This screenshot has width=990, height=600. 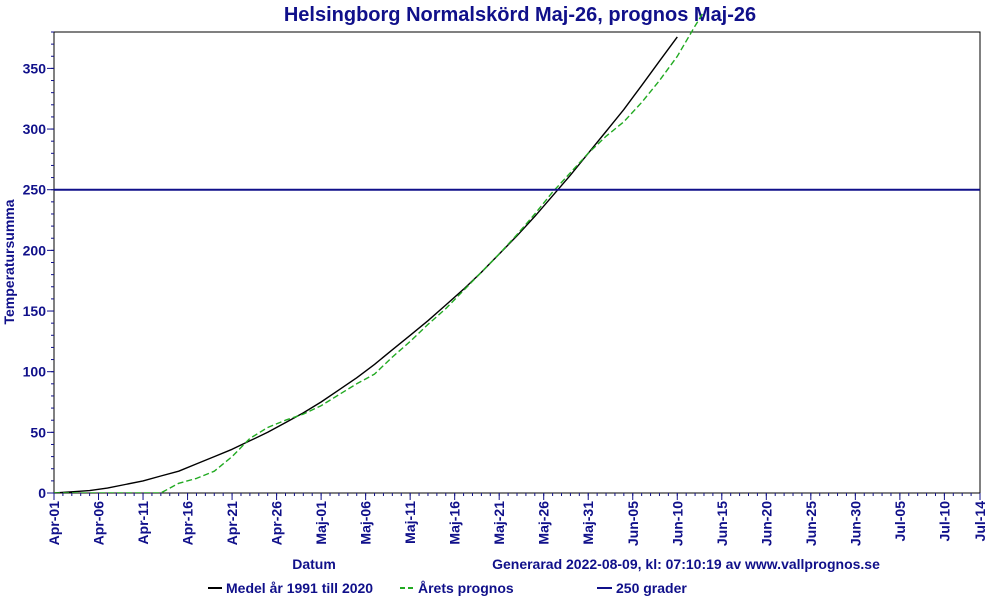 I want to click on legend-label-prognos: Årets prognos, so click(x=466, y=588).